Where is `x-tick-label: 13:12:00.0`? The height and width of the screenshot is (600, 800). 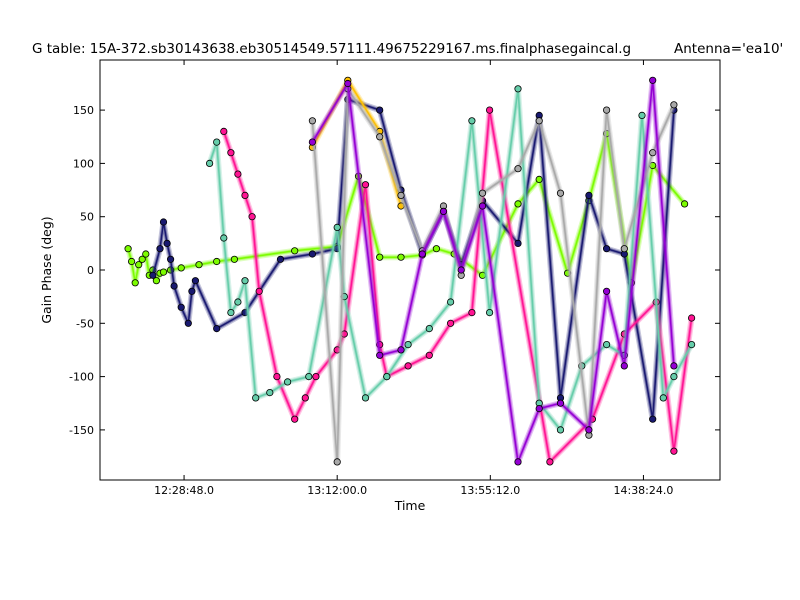
x-tick-label: 13:12:00.0 is located at coordinates (337, 490).